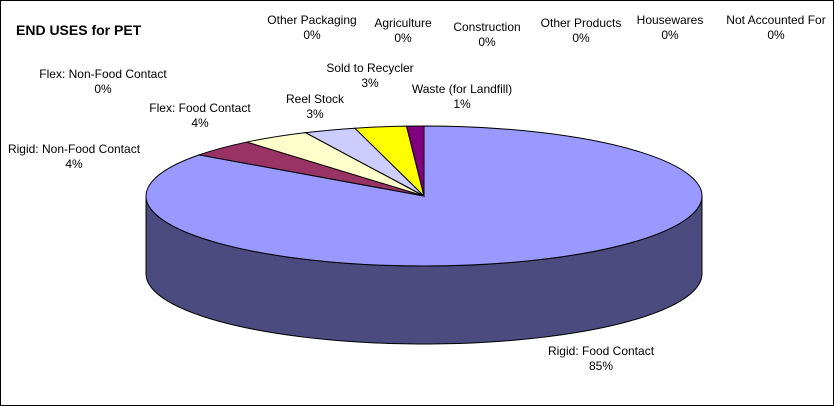  What do you see at coordinates (670, 27) in the screenshot?
I see `label-housewares: Housewares 0%` at bounding box center [670, 27].